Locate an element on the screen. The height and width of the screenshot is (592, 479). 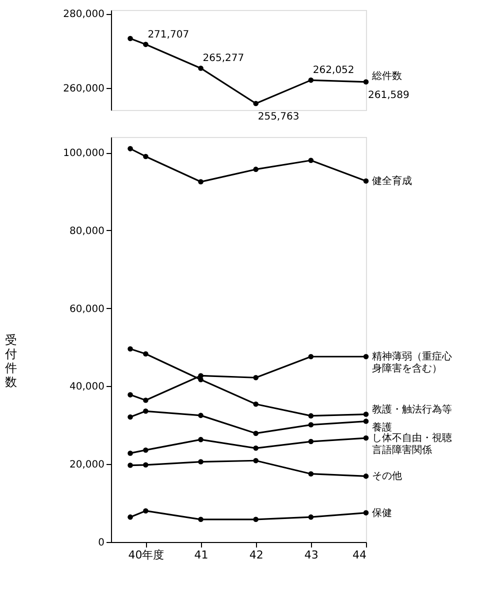
y-tick-label: 260,000 is located at coordinates (83, 88).